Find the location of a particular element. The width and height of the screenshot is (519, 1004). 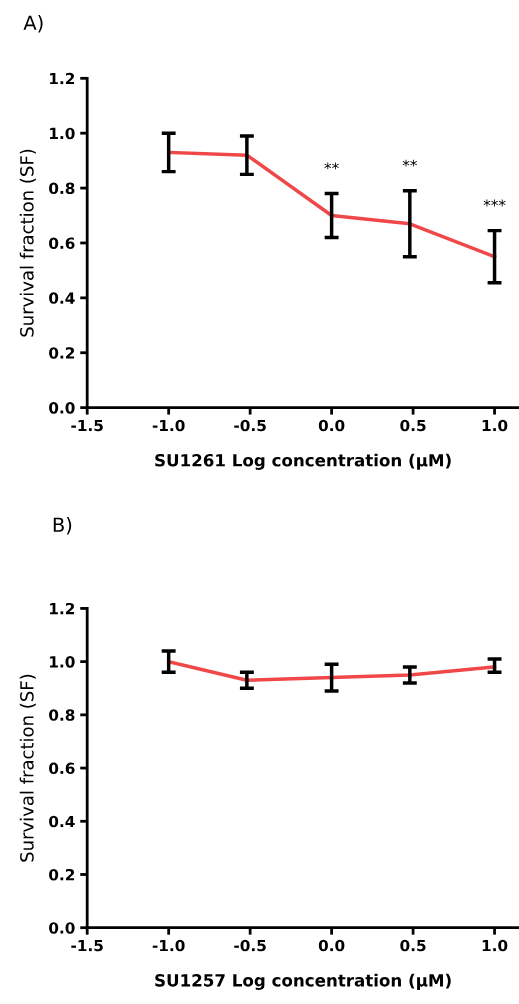

chart-title: B) is located at coordinates (62, 526).